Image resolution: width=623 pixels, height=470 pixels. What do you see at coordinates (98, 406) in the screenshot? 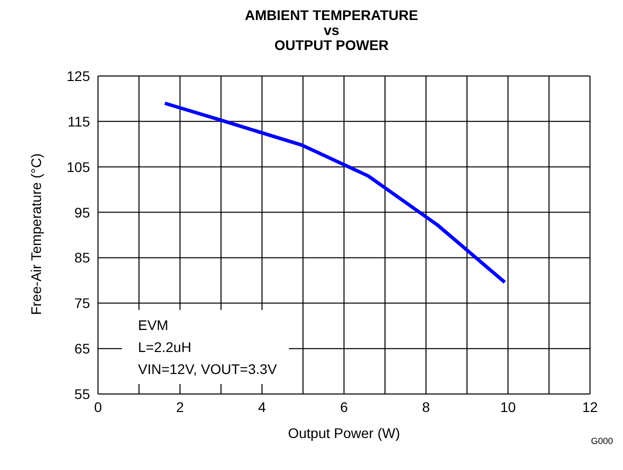
I see `x-tick-label: 0` at bounding box center [98, 406].